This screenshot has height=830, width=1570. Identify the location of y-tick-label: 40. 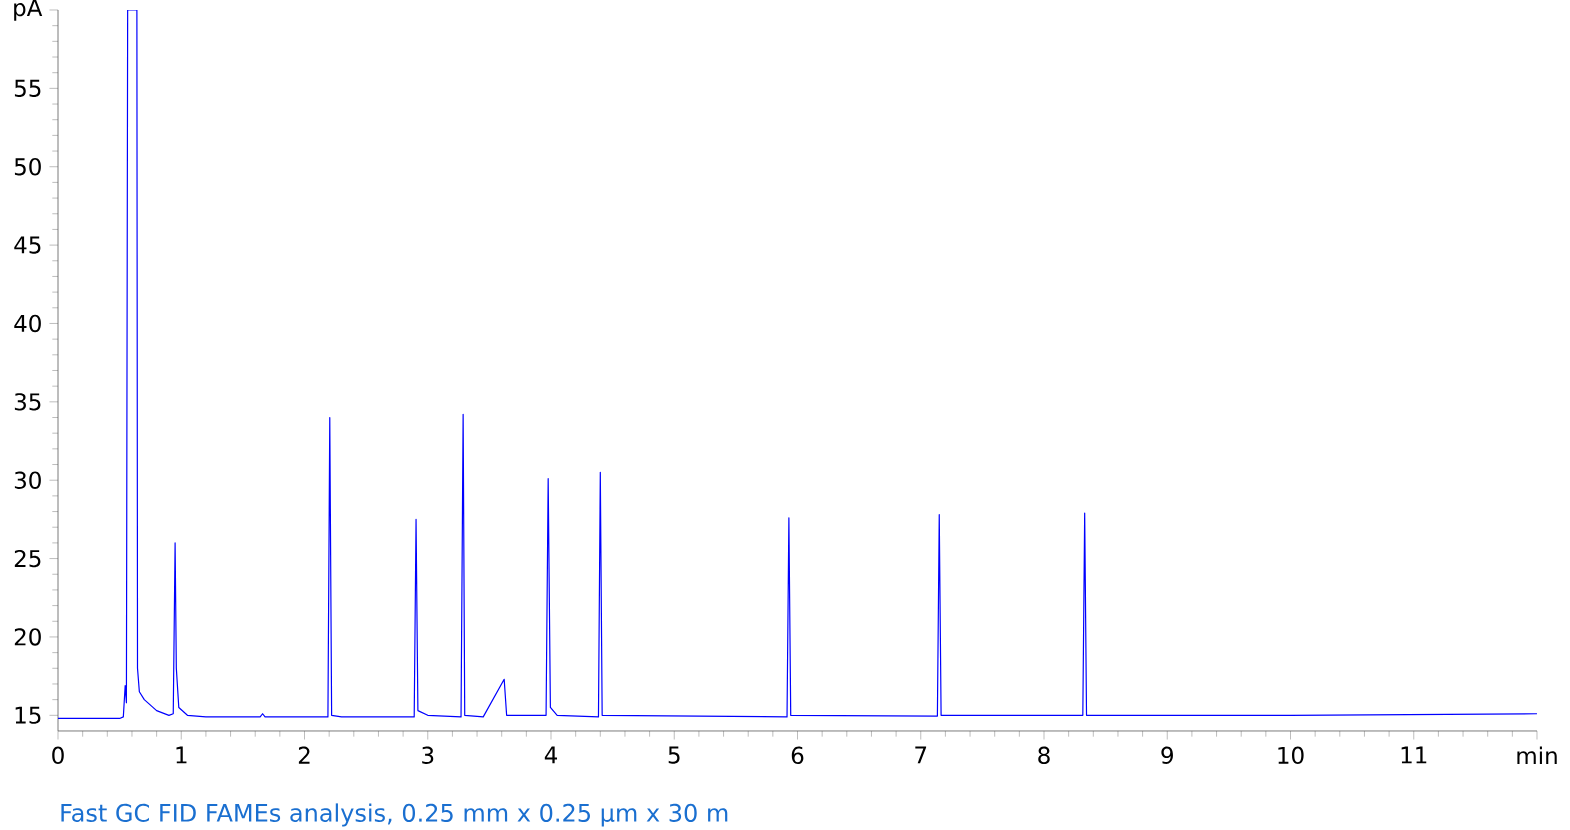
(27, 323).